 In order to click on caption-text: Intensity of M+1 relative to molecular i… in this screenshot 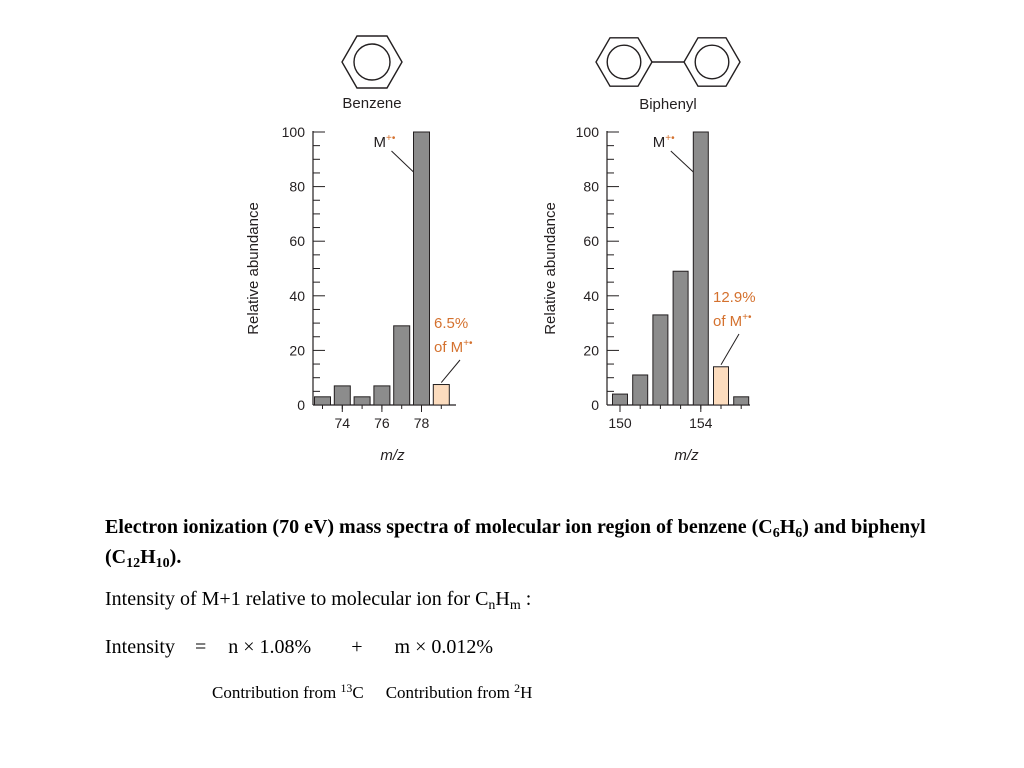, I will do `click(297, 599)`.